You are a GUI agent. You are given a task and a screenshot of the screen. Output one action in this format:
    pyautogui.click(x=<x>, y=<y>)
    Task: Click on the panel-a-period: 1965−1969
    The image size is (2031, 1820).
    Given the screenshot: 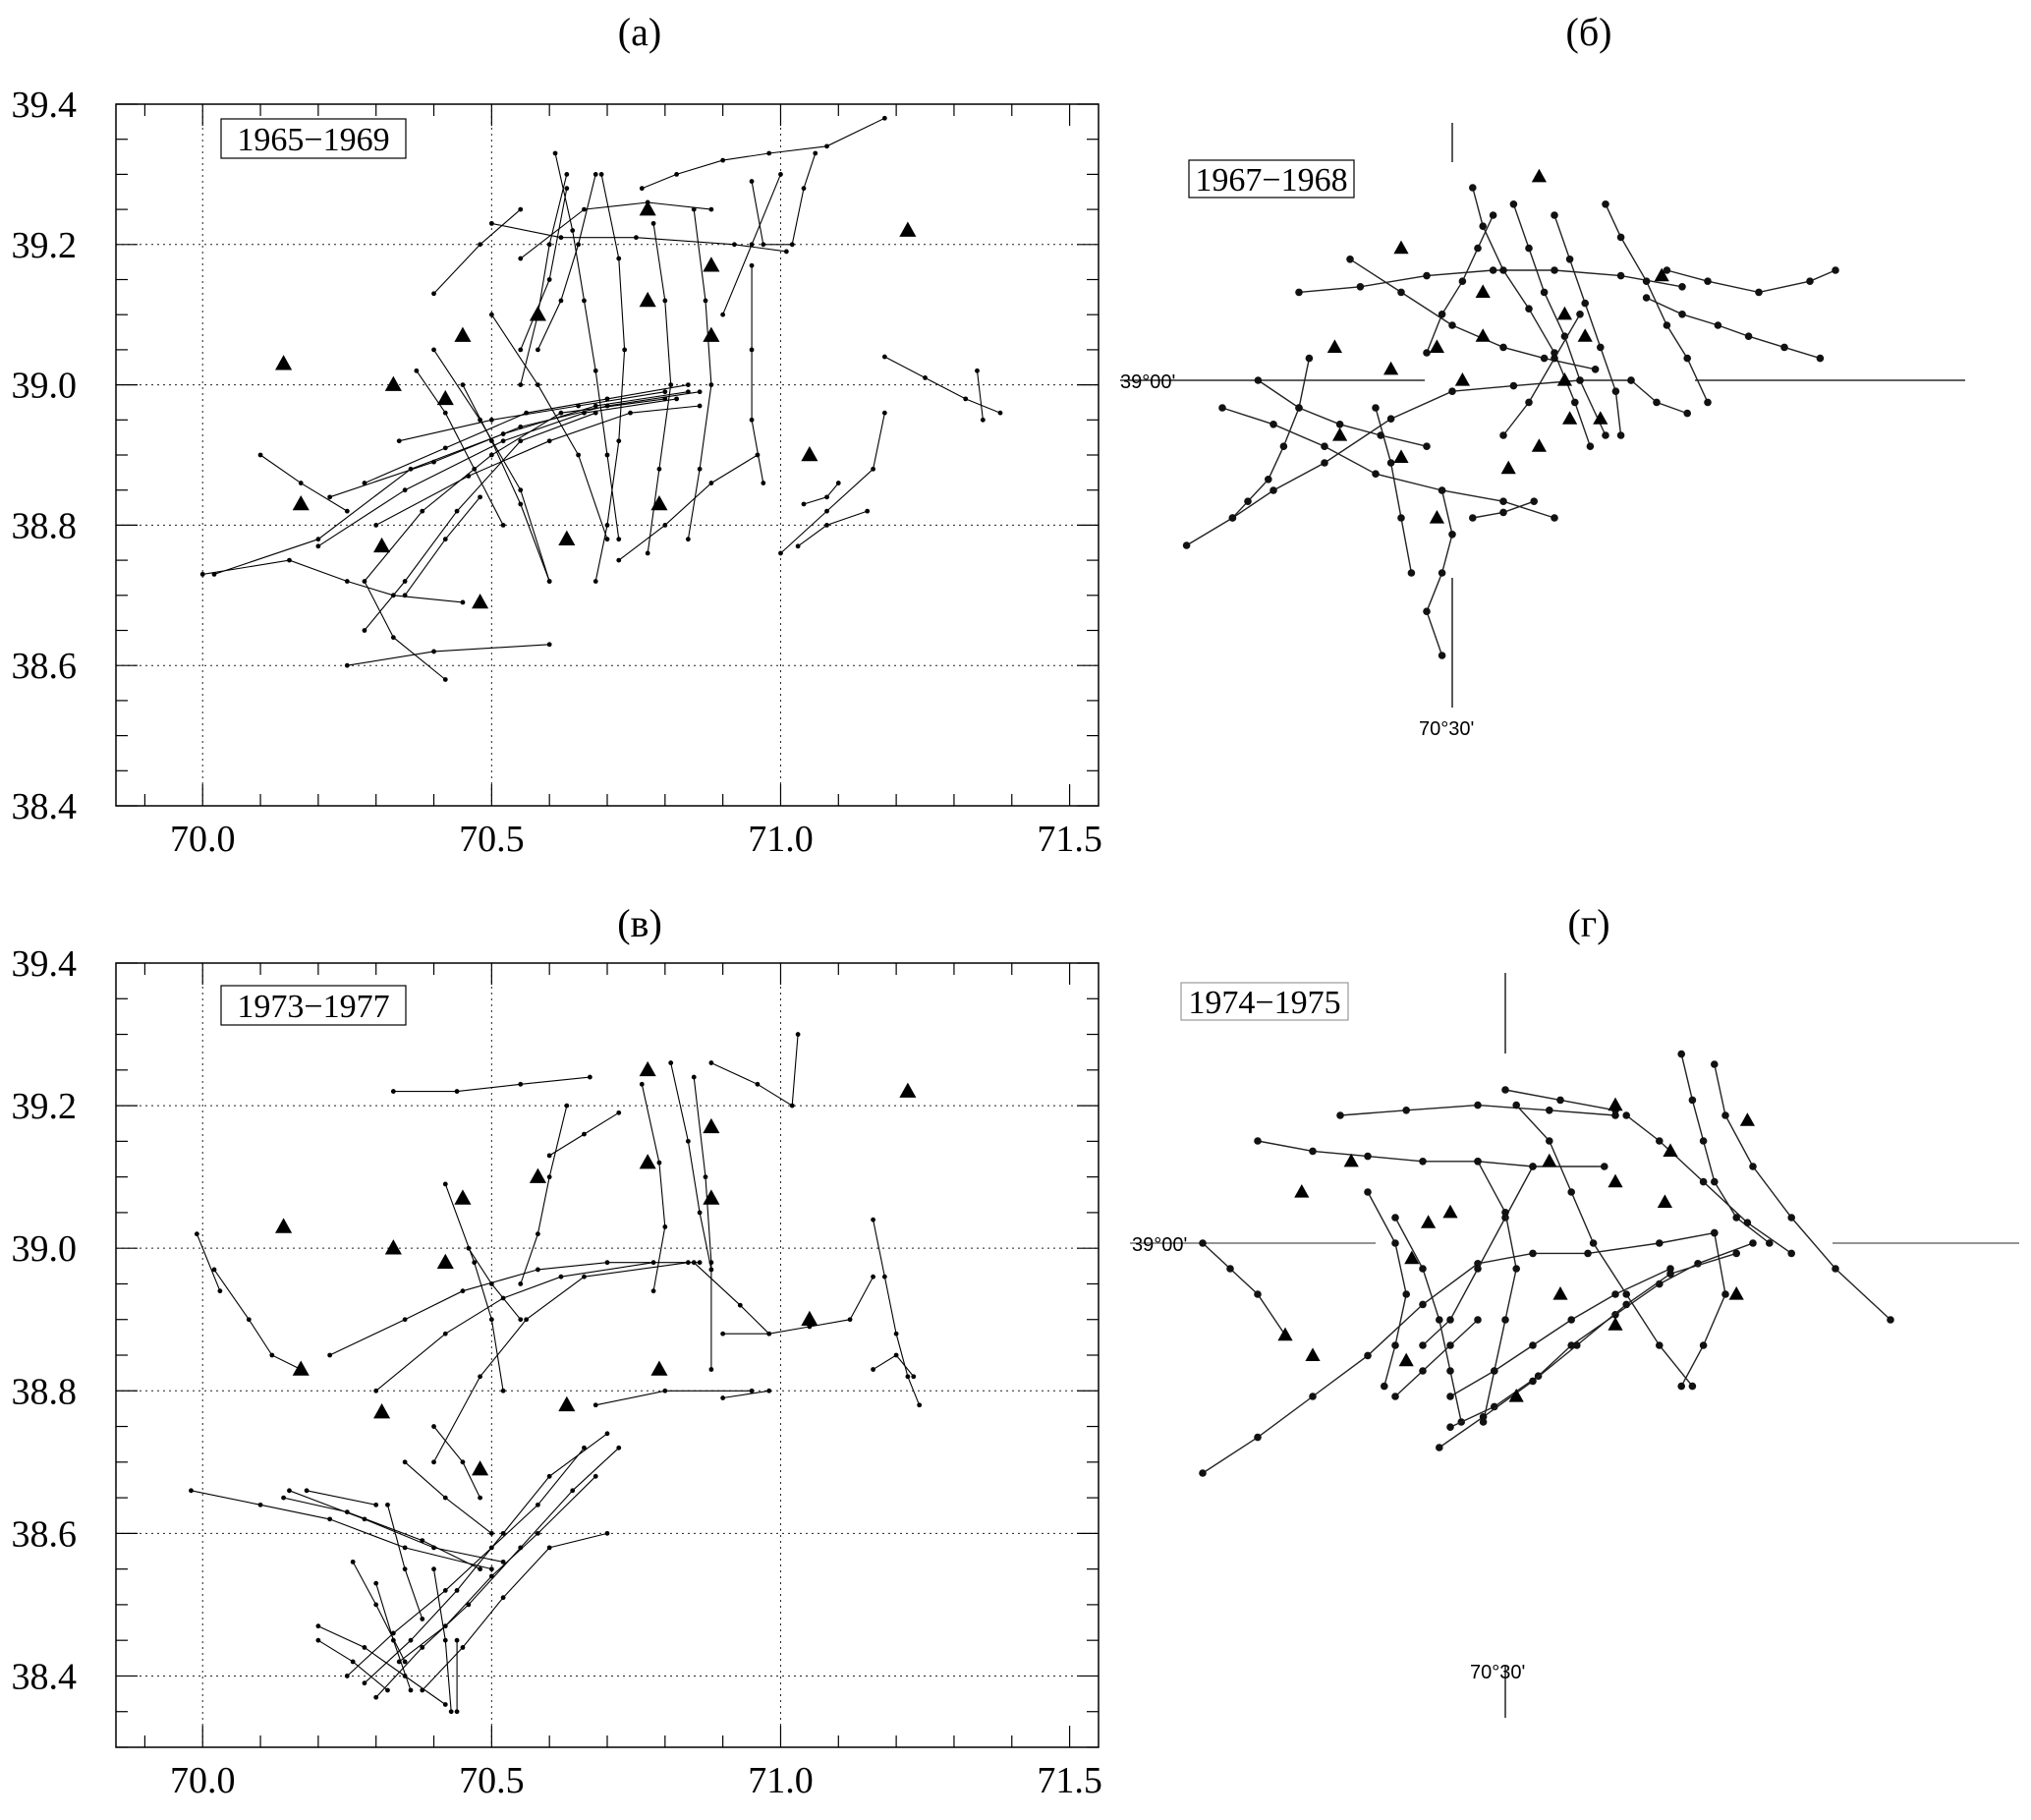 What is the action you would take?
    pyautogui.click(x=313, y=140)
    